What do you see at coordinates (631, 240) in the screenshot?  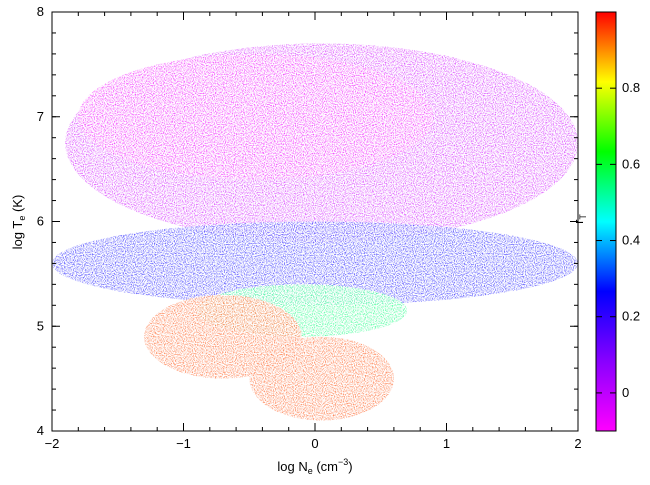 I see `colorbar-tick-label: 0.4` at bounding box center [631, 240].